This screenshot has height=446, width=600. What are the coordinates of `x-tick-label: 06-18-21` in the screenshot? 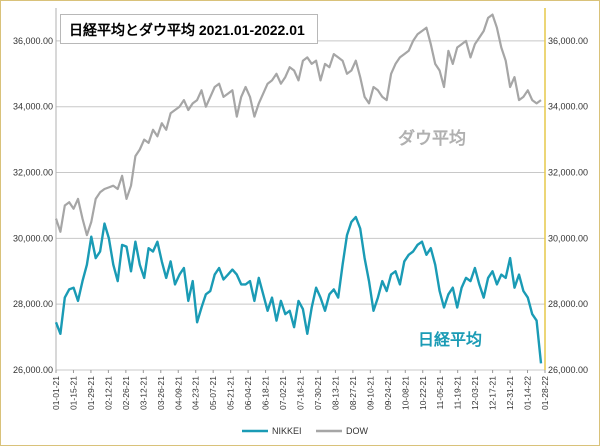 It's located at (266, 393).